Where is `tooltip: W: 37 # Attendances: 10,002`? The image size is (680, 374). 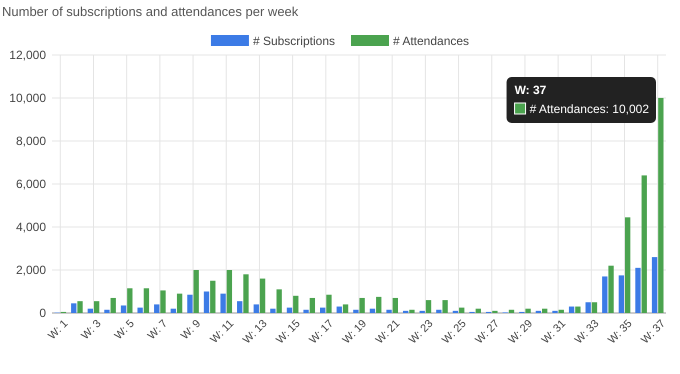
tooltip: W: 37 # Attendances: 10,002 is located at coordinates (581, 100).